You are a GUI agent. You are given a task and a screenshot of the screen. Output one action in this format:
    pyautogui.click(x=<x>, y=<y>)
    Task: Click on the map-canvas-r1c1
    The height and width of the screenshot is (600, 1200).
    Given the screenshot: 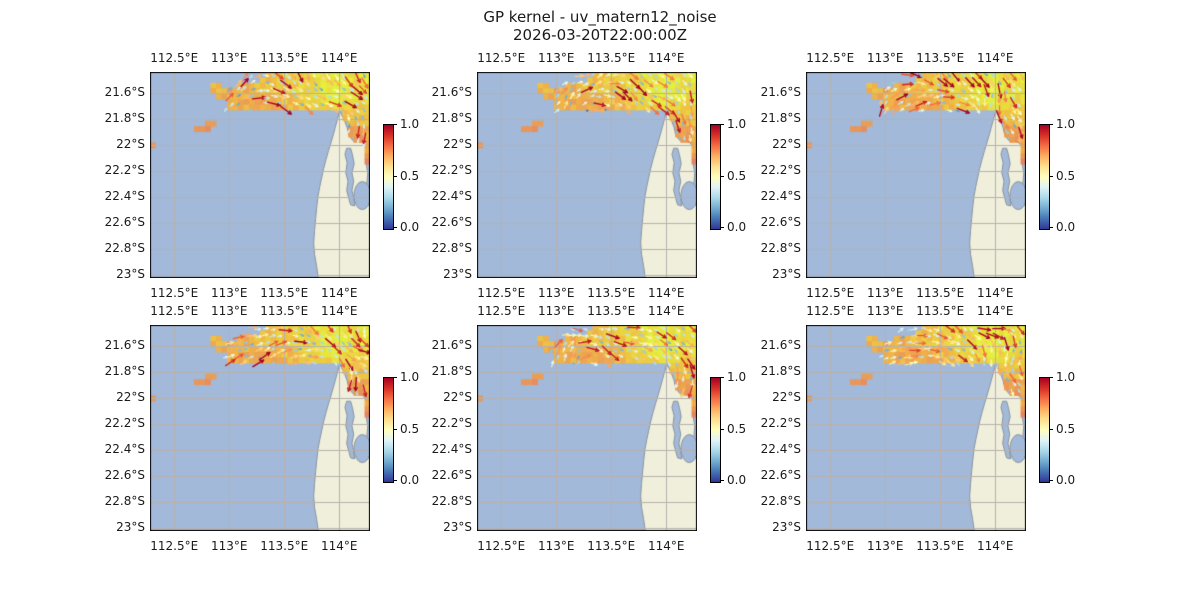 What is the action you would take?
    pyautogui.click(x=587, y=428)
    